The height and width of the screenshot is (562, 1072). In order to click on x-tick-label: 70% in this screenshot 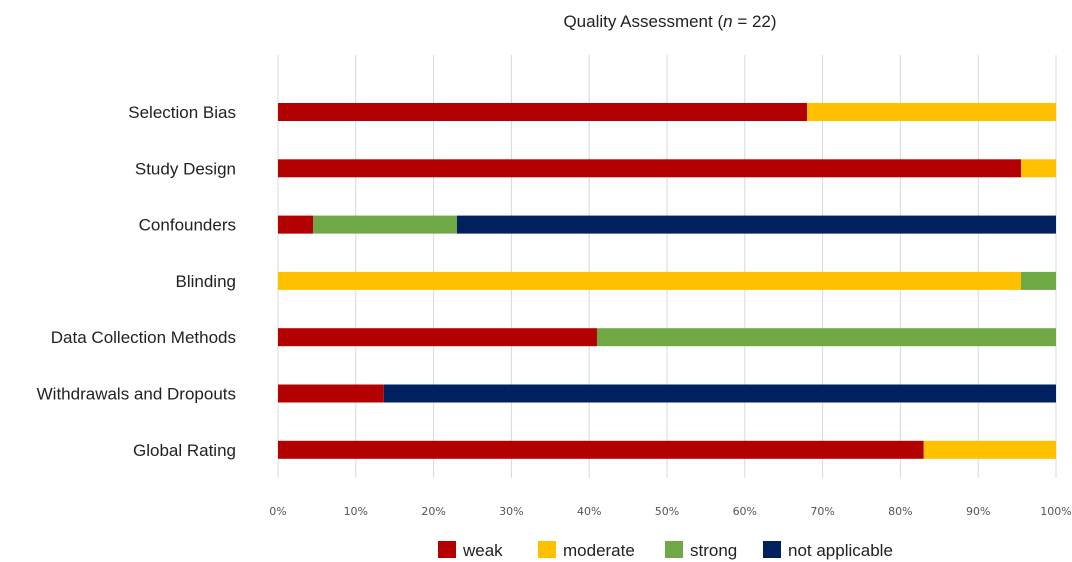, I will do `click(822, 511)`.